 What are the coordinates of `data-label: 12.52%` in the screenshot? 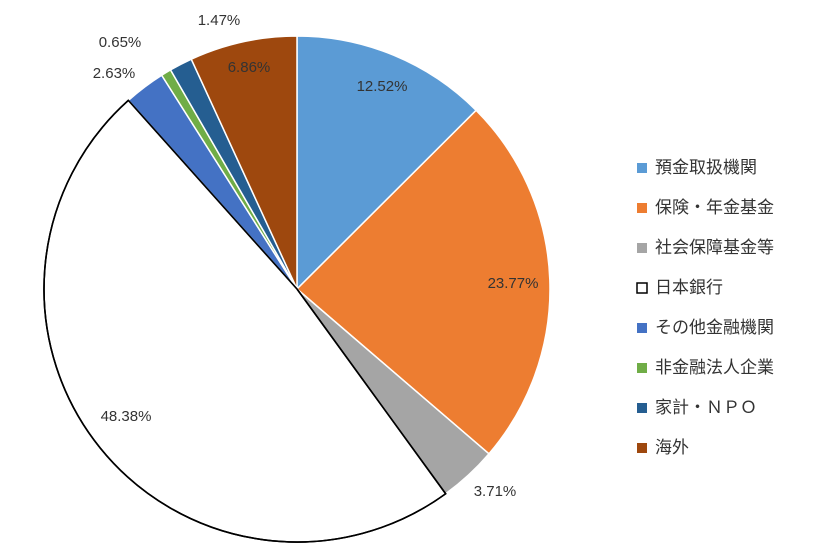 It's located at (382, 86).